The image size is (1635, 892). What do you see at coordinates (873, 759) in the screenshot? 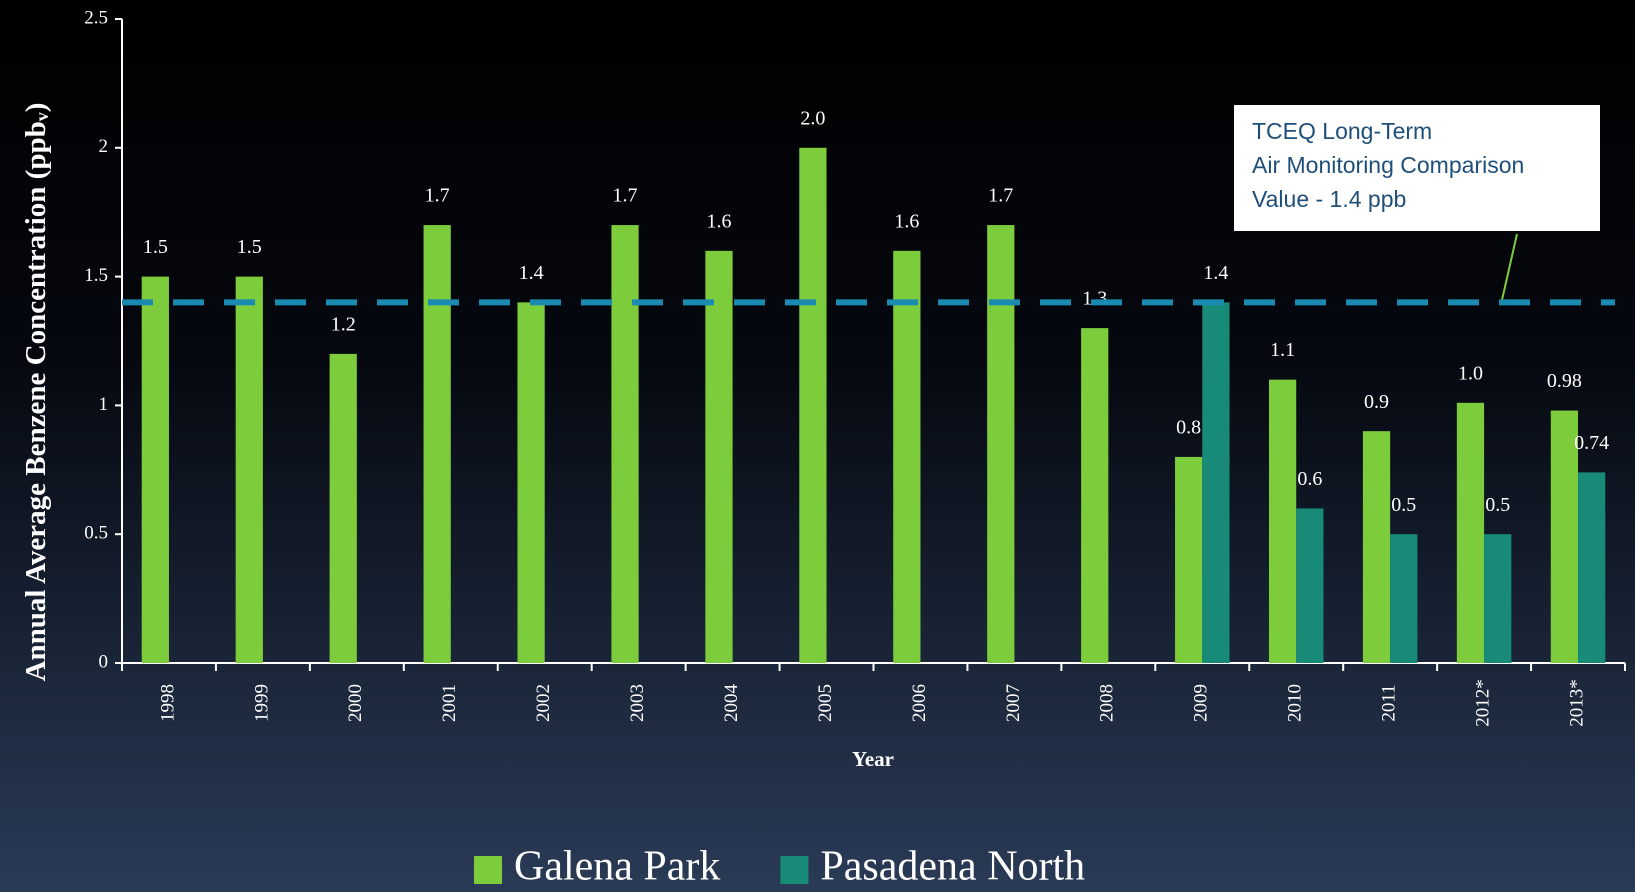
I see `x-axis-label: Year` at bounding box center [873, 759].